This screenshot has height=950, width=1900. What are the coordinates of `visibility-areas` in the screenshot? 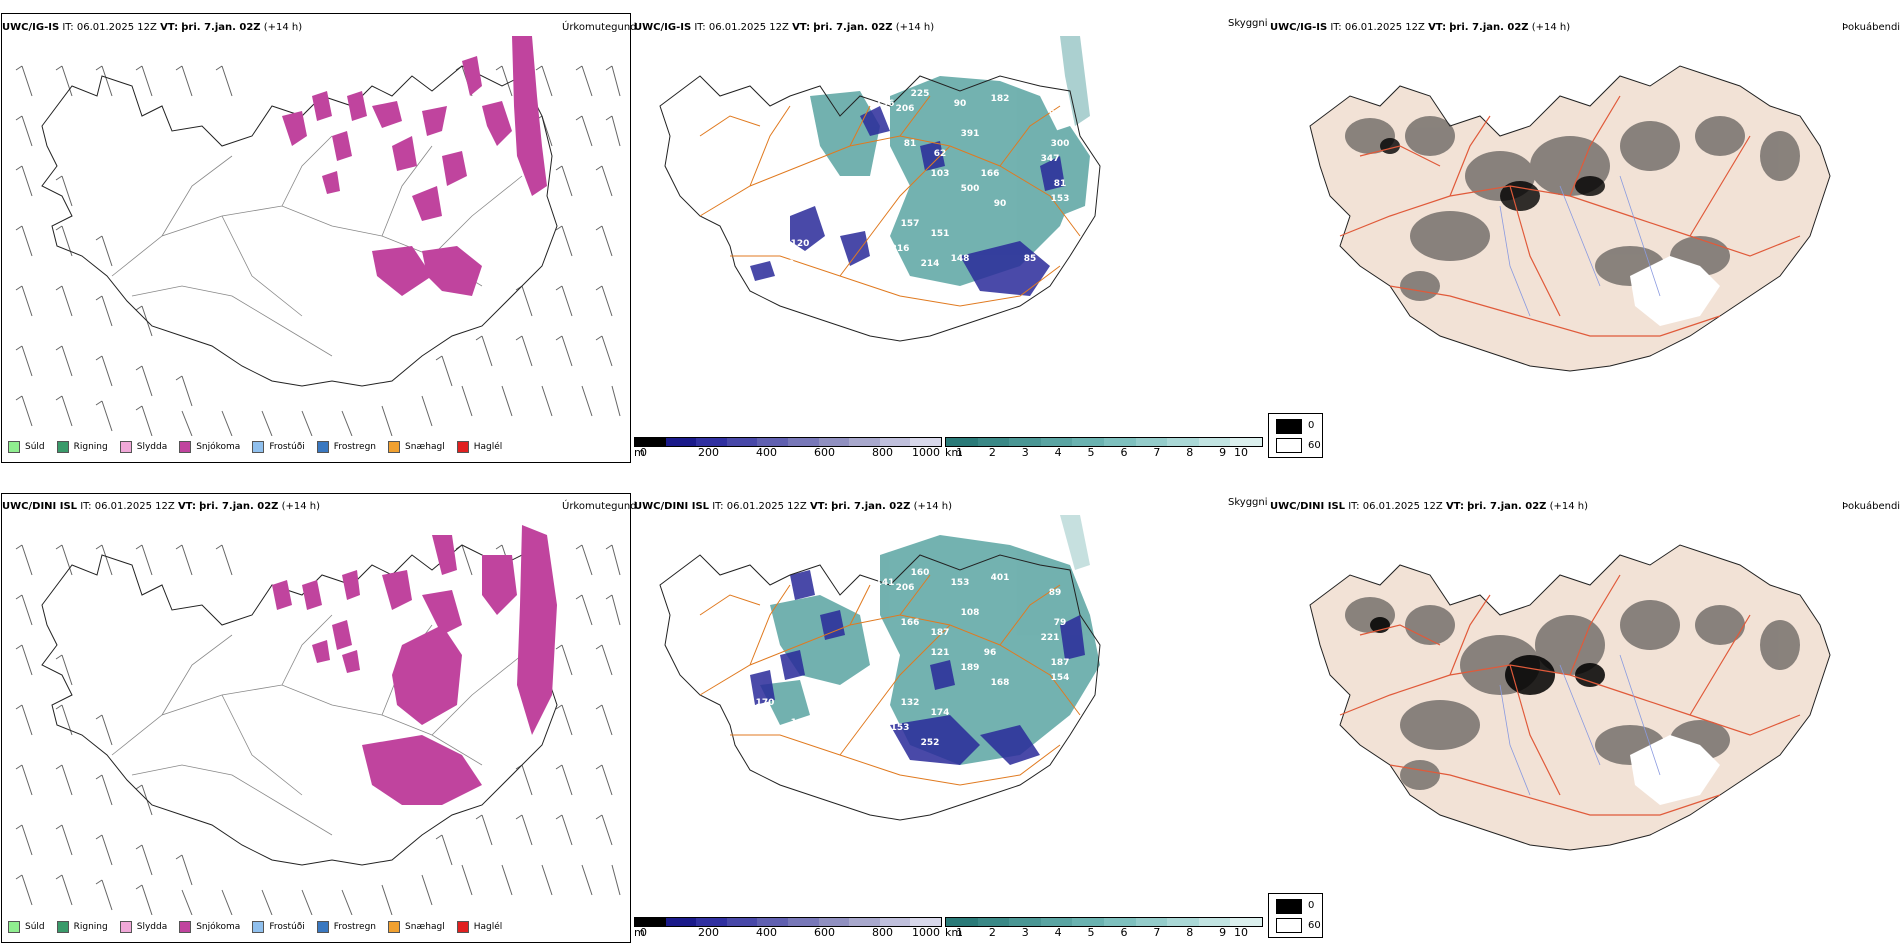 It's located at (950, 161).